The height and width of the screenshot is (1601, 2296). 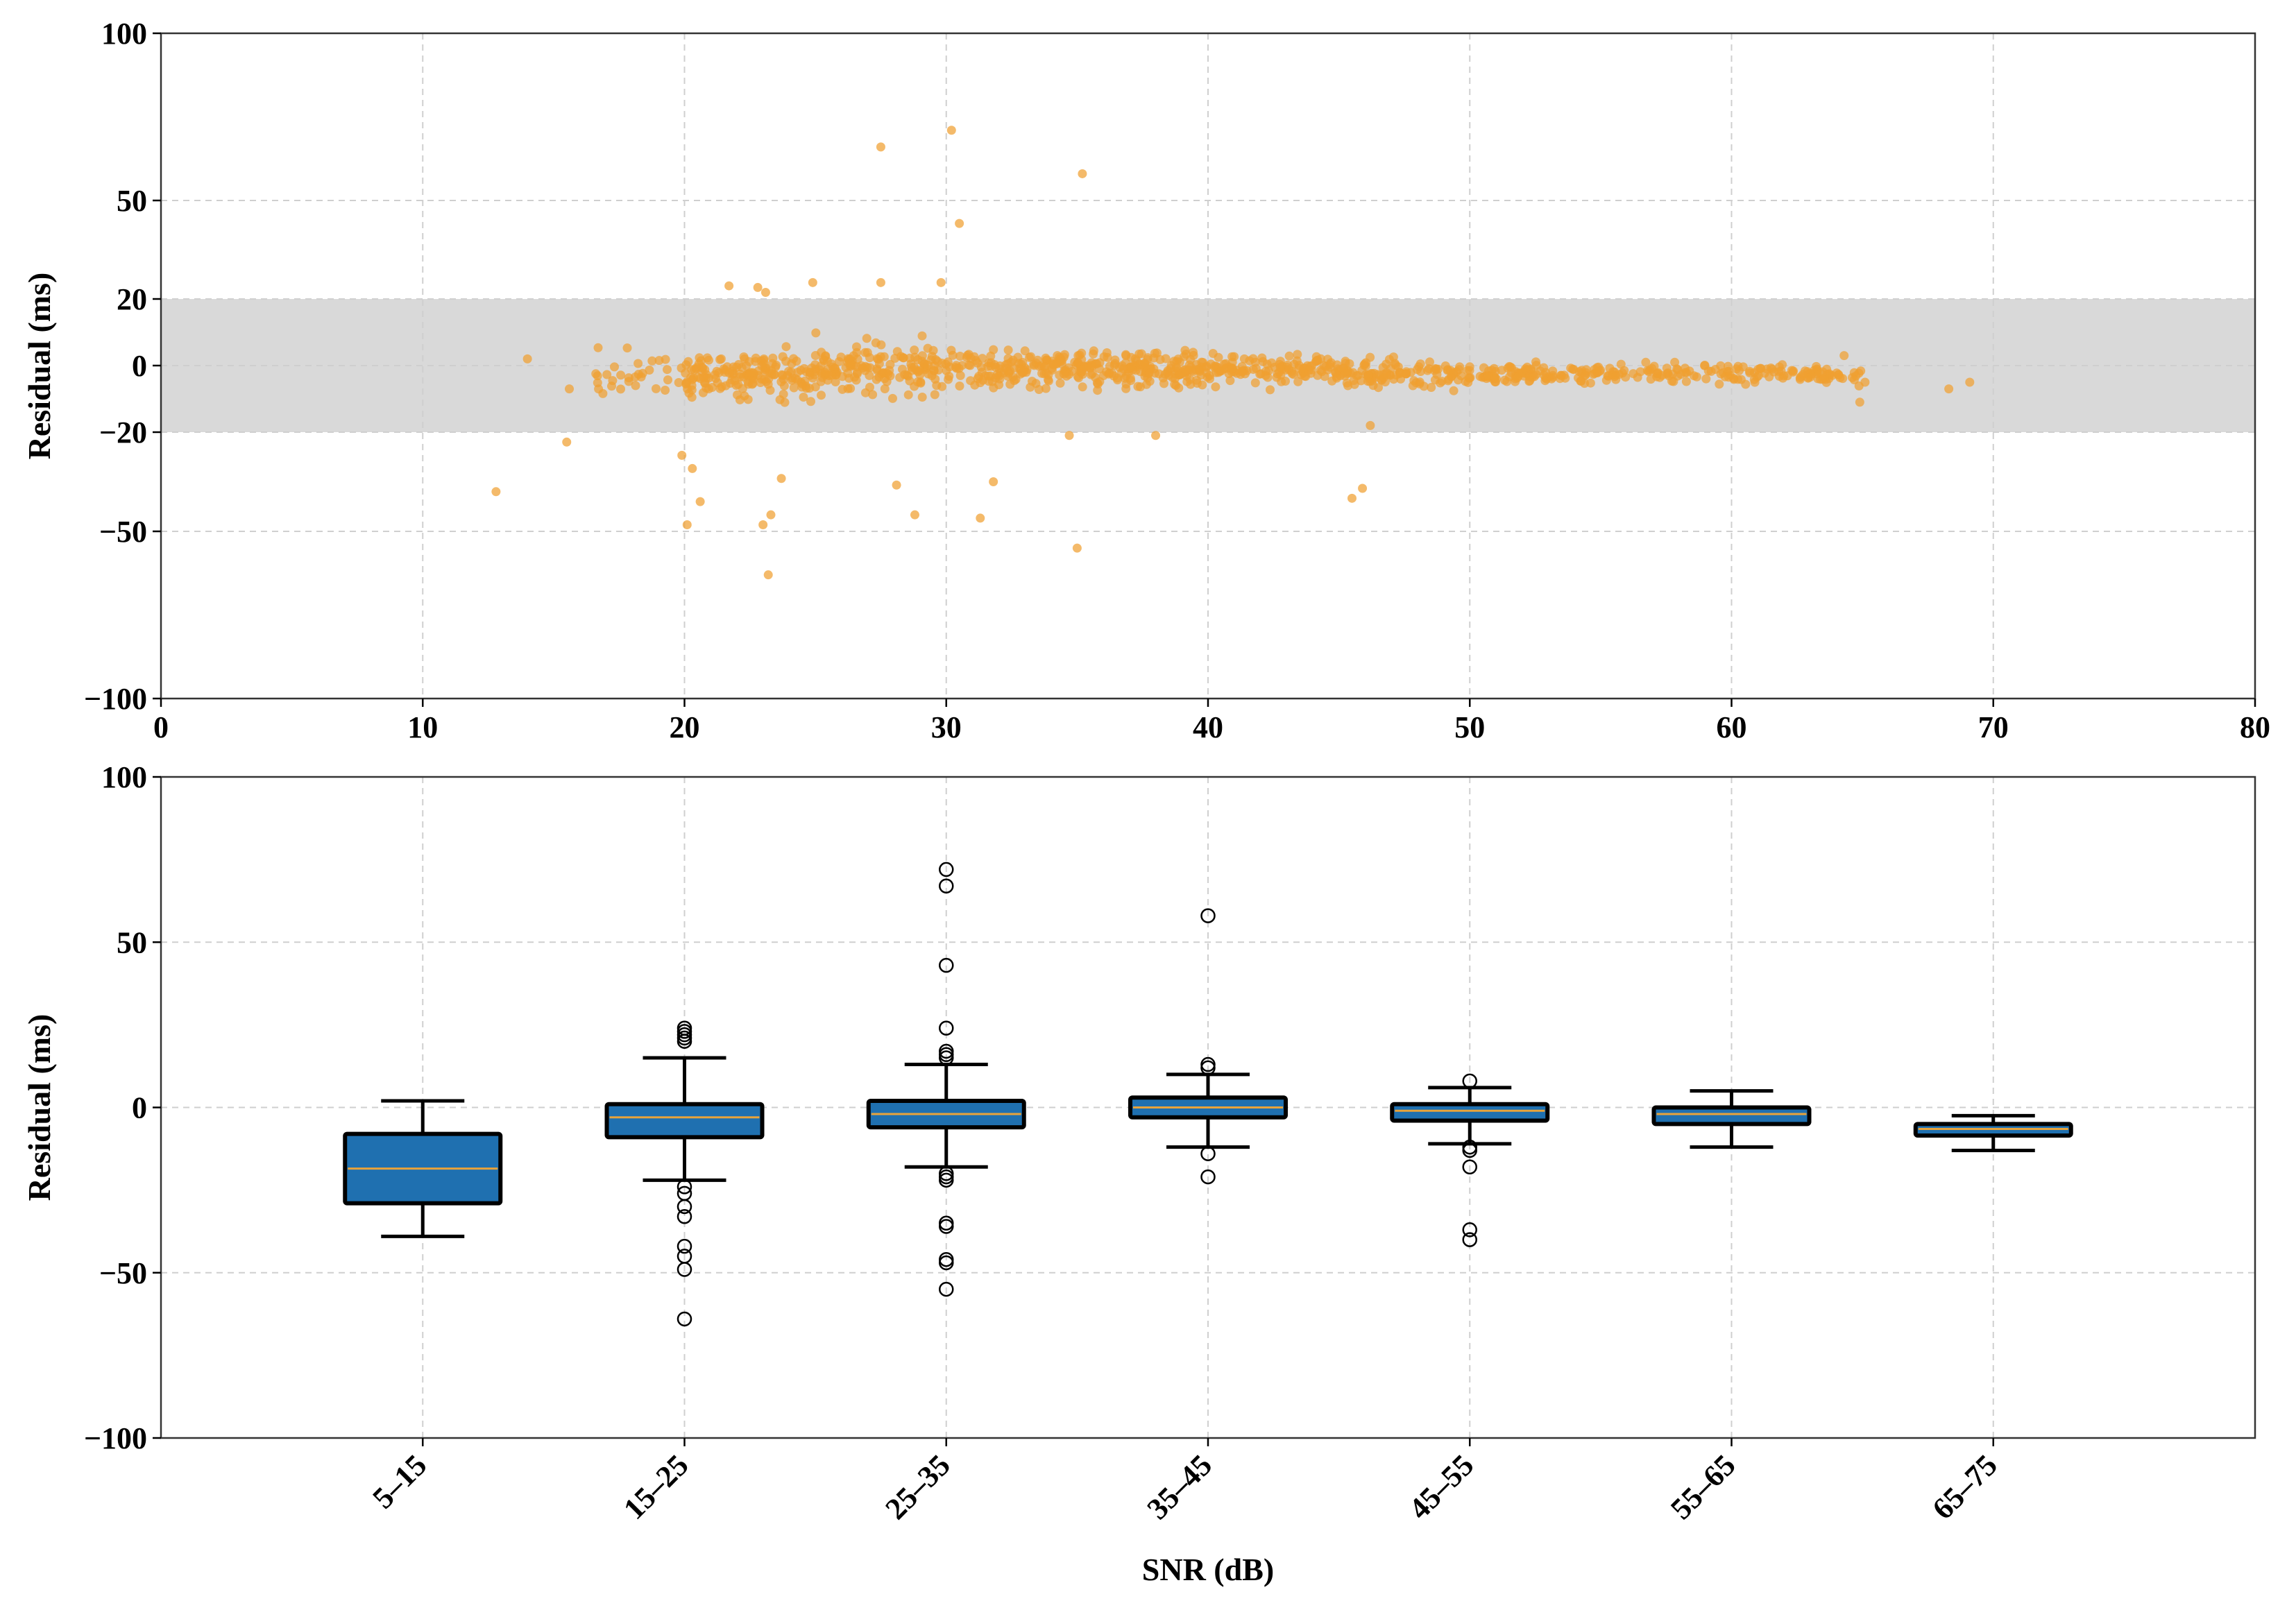 I want to click on box-iqr, so click(x=1470, y=1112).